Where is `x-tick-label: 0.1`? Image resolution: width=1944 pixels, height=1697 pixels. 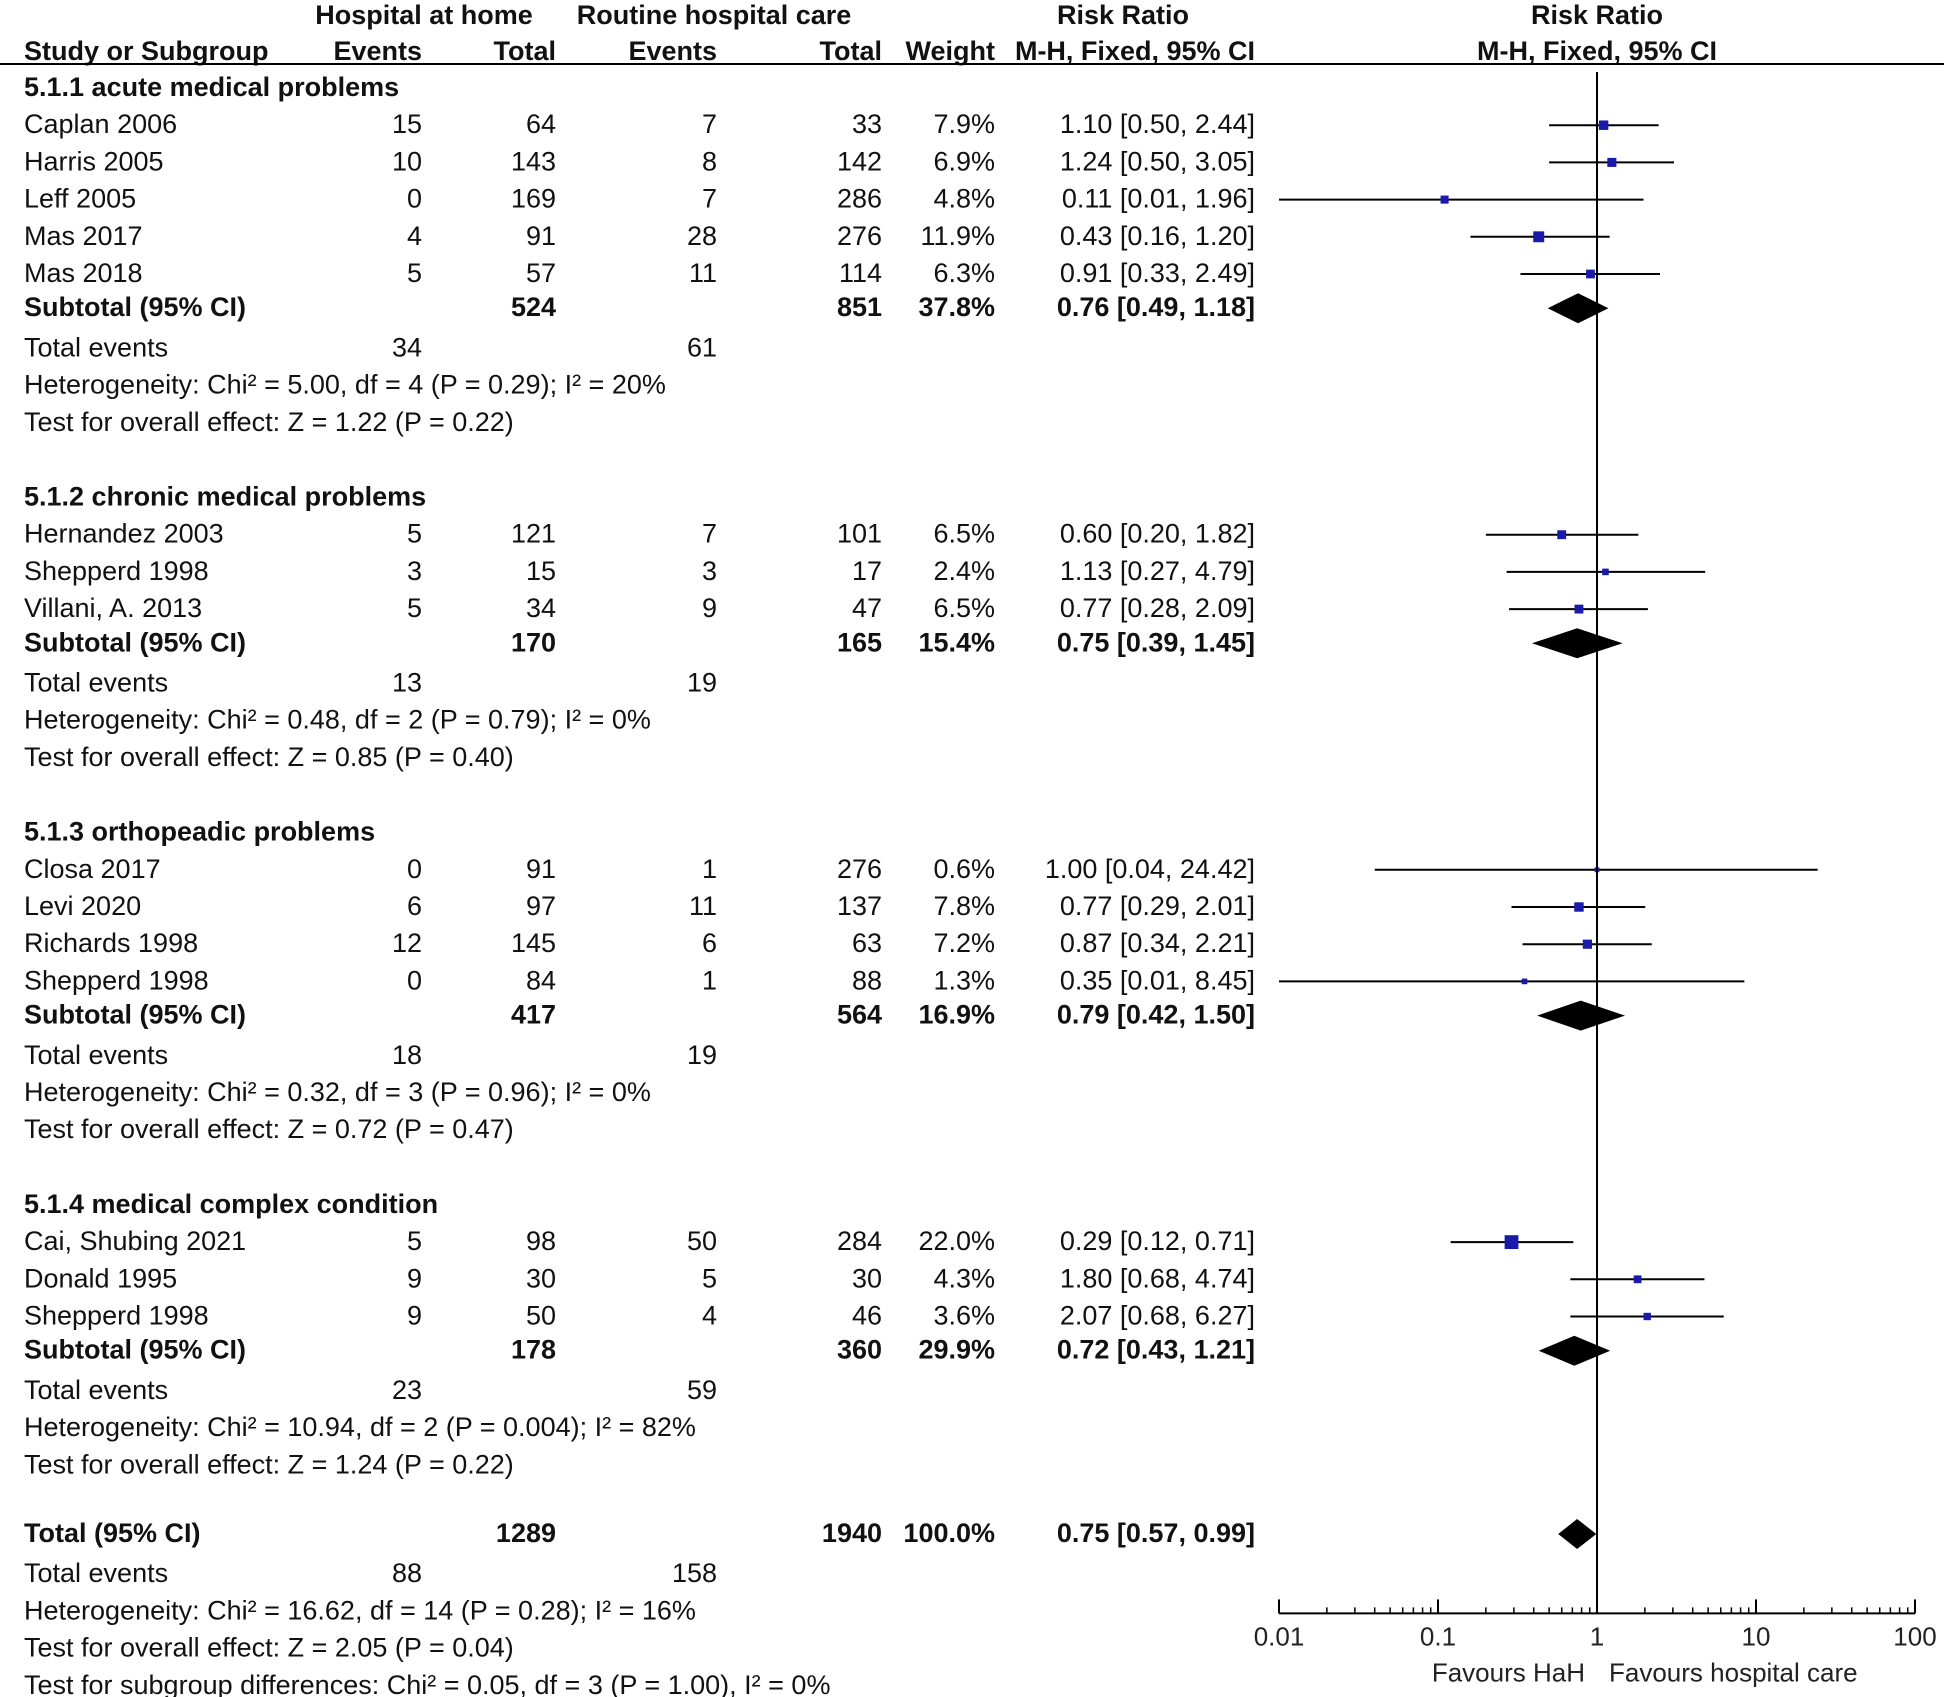 x-tick-label: 0.1 is located at coordinates (1438, 1636).